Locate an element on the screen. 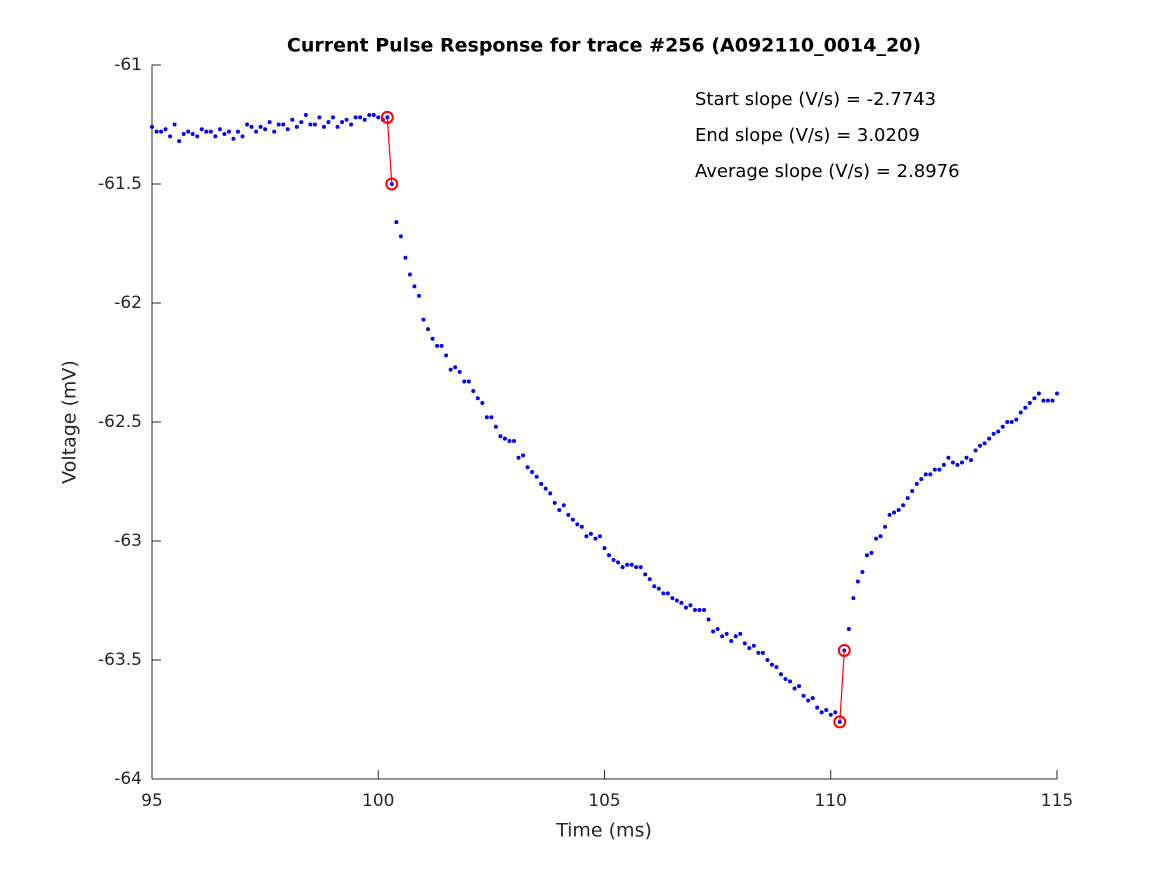 This screenshot has height=875, width=1167. connector-line is located at coordinates (389, 151).